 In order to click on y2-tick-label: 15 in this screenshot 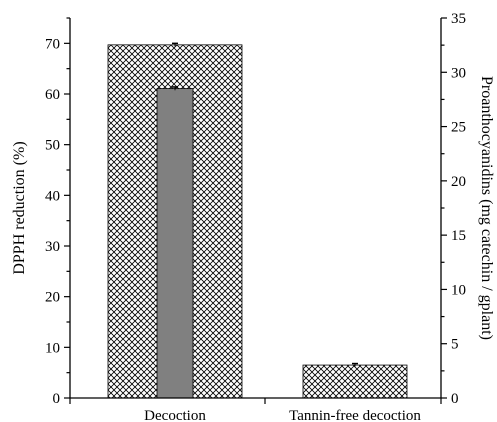, I will do `click(458, 236)`.